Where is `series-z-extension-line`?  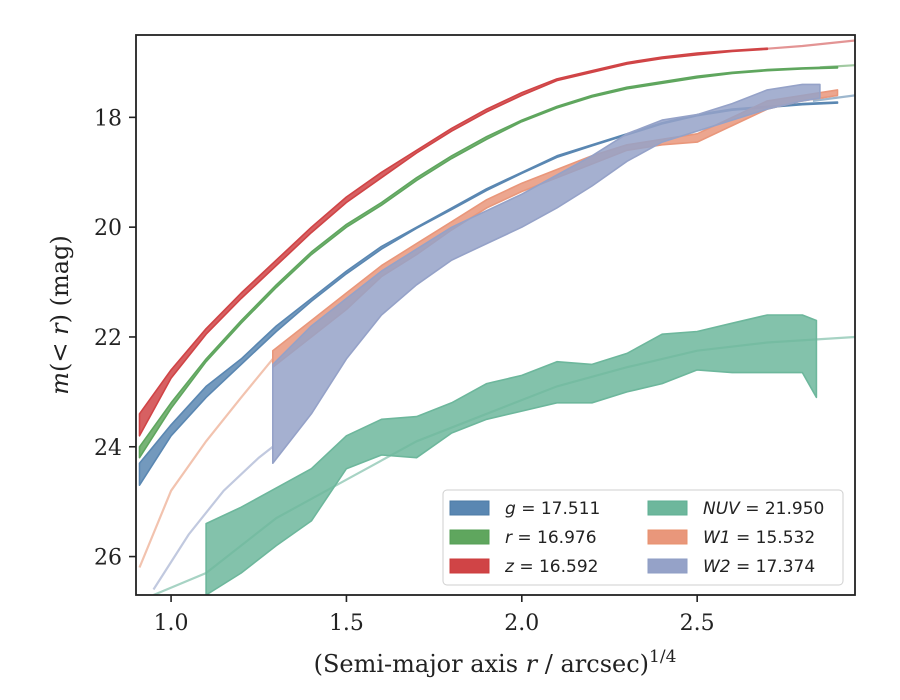 series-z-extension-line is located at coordinates (811, 44).